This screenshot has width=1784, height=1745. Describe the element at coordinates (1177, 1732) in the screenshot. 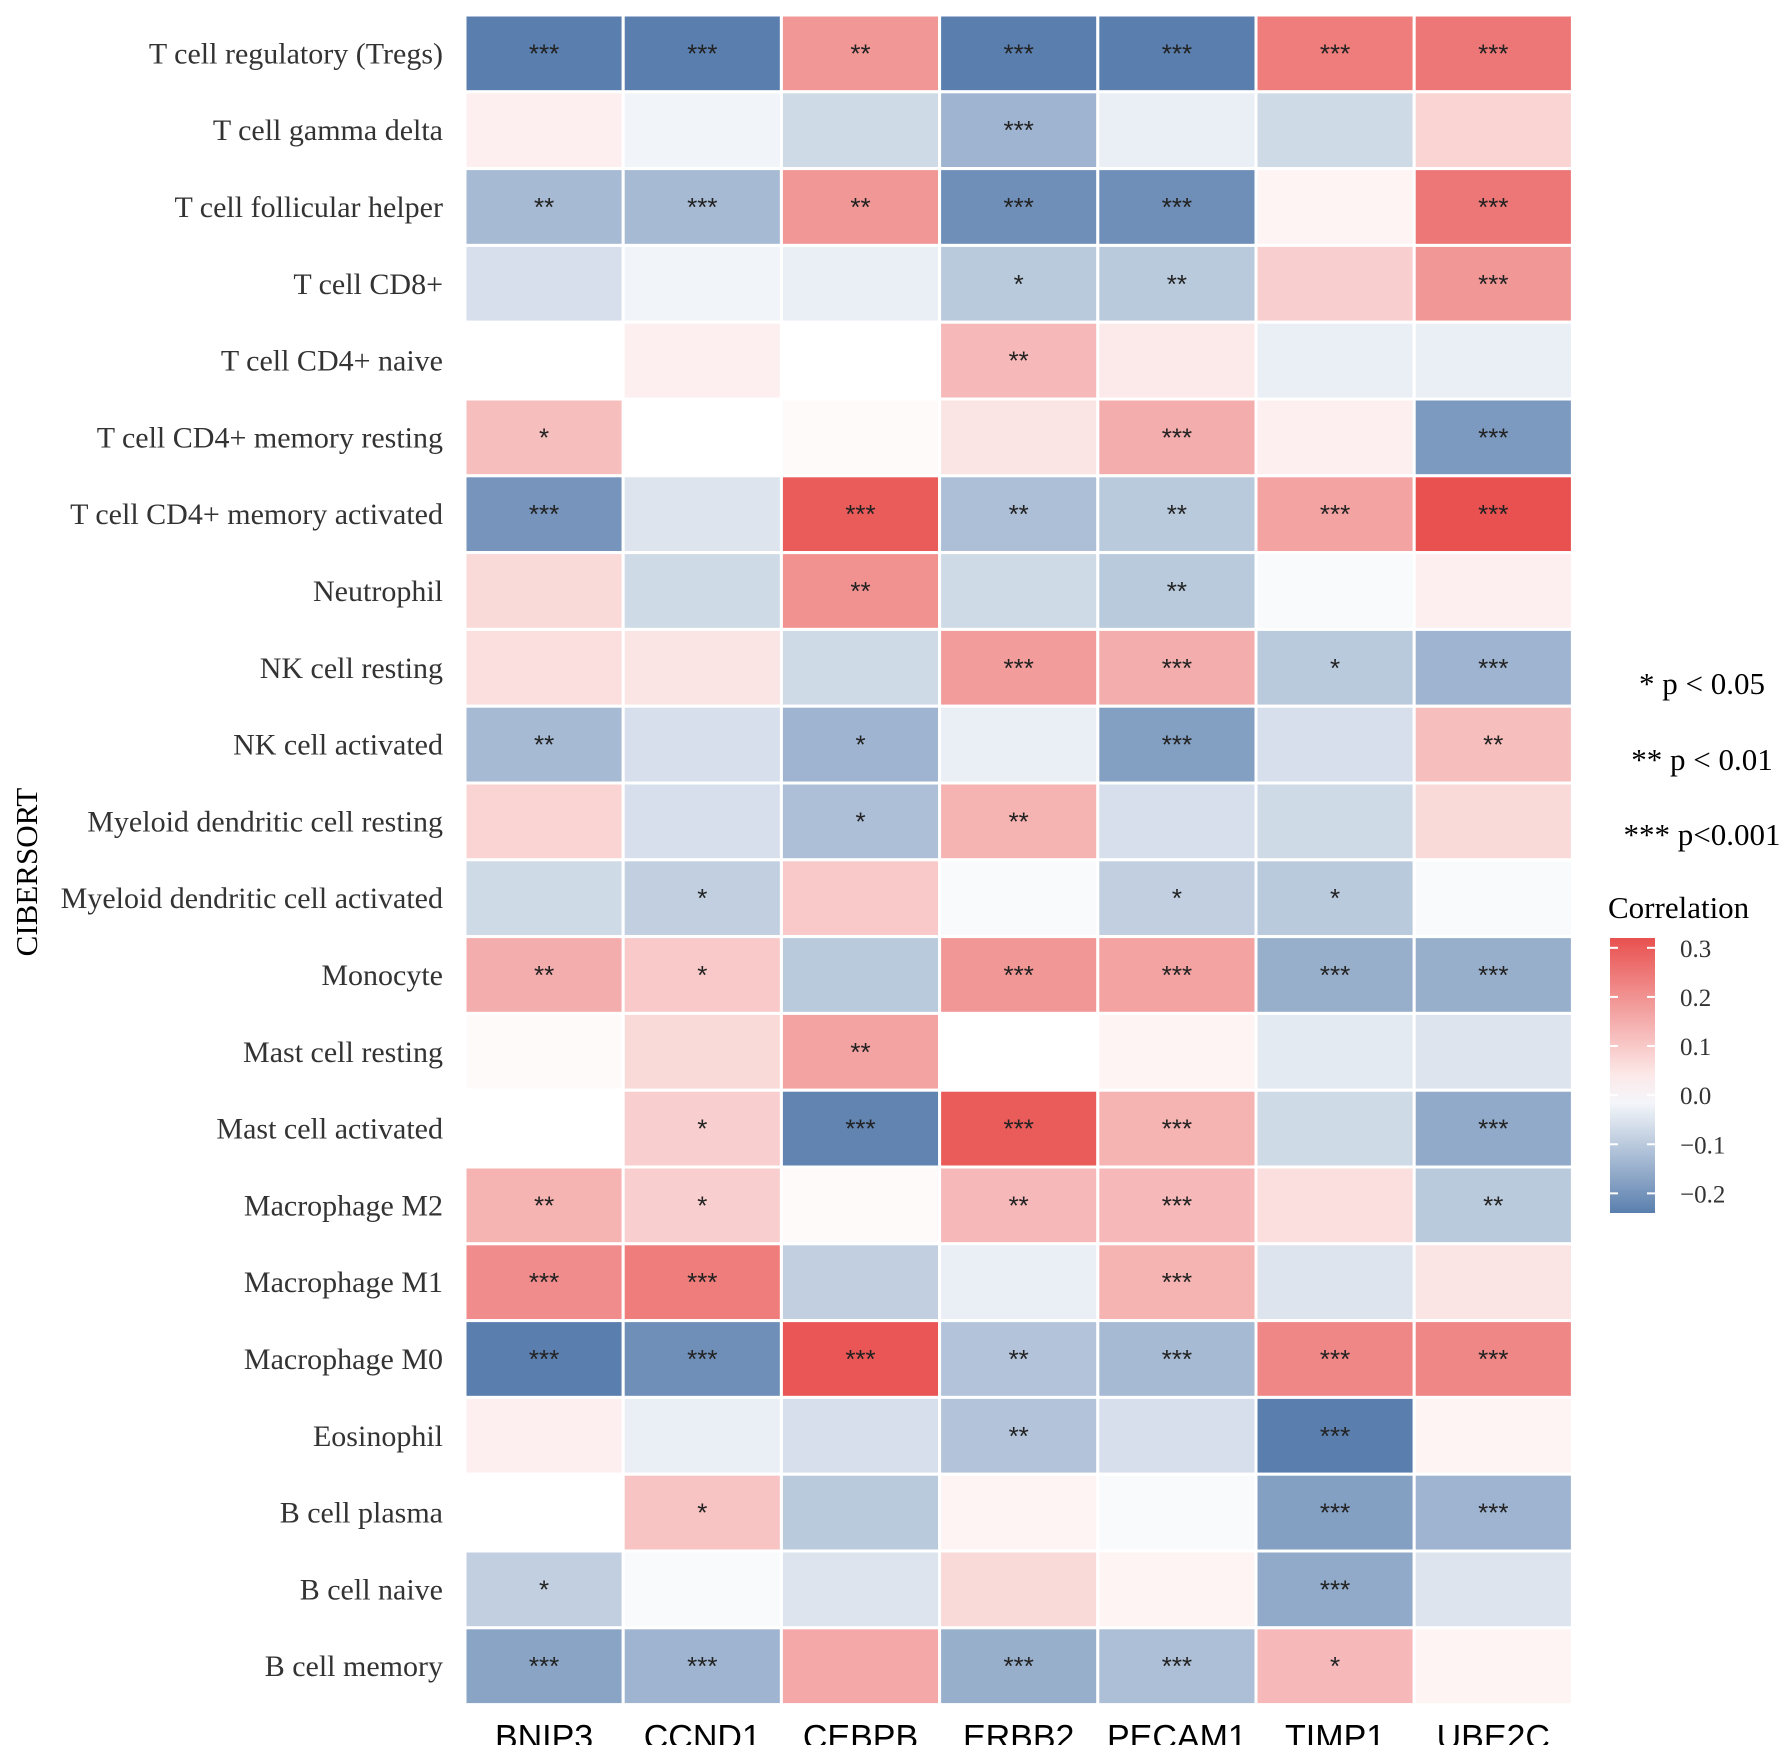

I see `column-label: PECAM1` at that location.